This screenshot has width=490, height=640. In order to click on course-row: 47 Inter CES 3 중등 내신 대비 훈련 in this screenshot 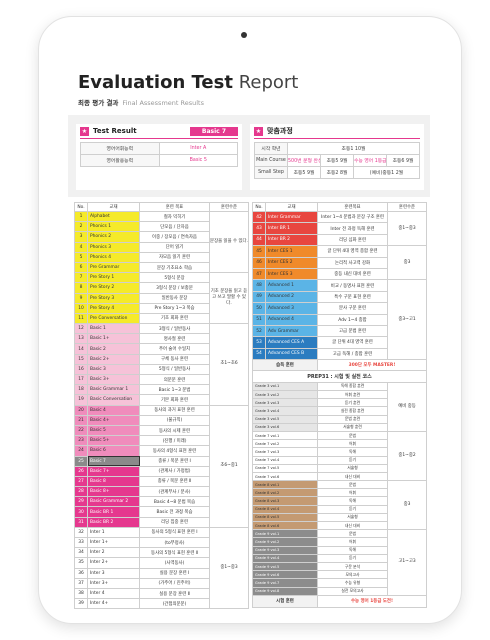, I will do `click(339, 274)`.